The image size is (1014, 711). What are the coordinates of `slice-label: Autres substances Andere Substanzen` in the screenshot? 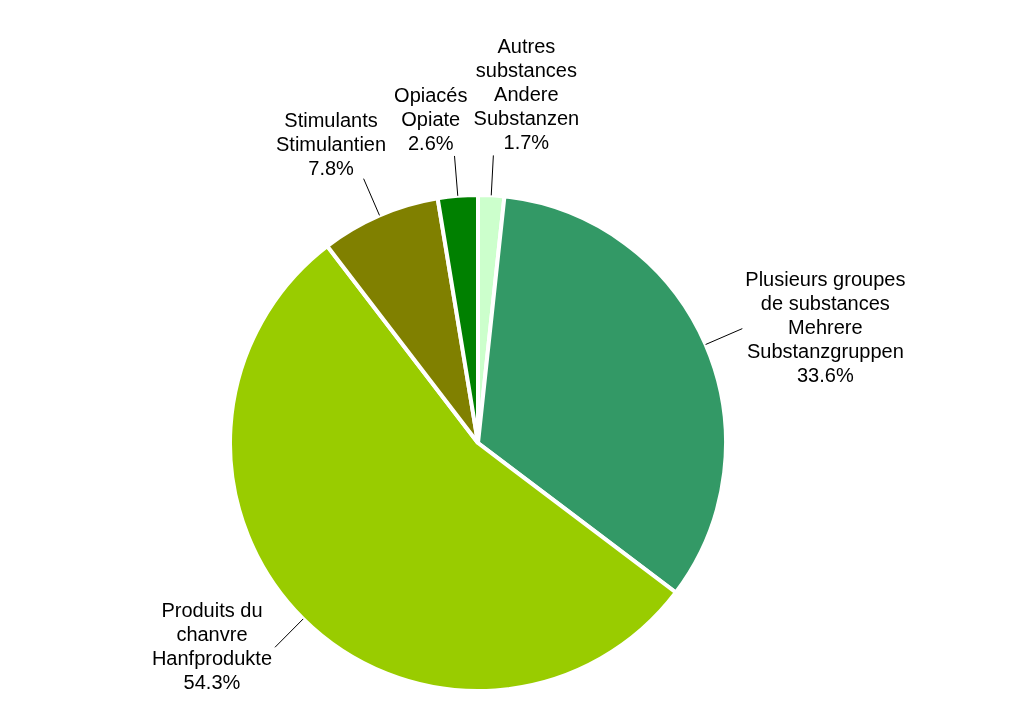 It's located at (526, 82).